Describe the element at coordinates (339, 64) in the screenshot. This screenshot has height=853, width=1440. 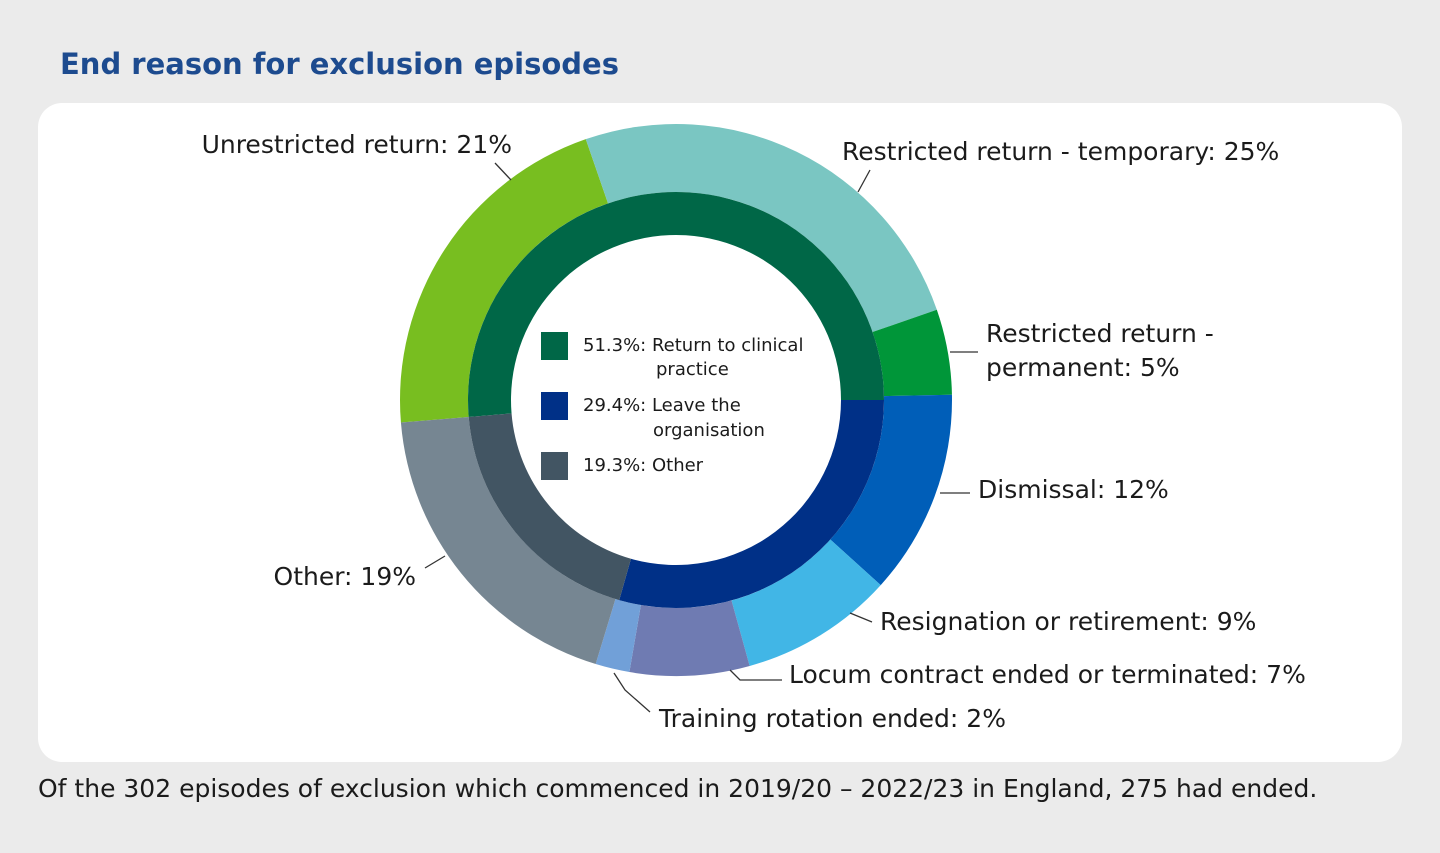
I see `chart-title: End reason for exclusion episodes` at that location.